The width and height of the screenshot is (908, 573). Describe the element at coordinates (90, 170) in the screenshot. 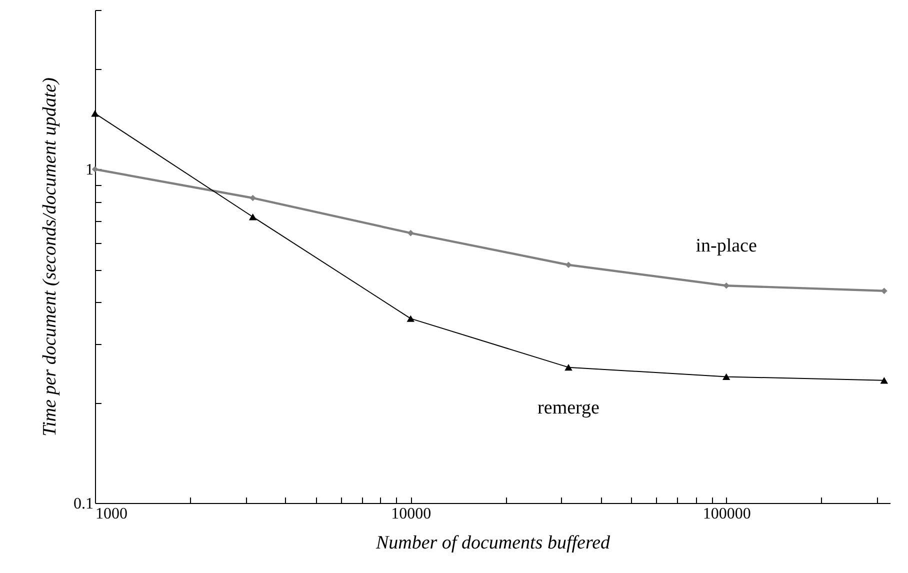

I see `y-tick-label: 1` at that location.